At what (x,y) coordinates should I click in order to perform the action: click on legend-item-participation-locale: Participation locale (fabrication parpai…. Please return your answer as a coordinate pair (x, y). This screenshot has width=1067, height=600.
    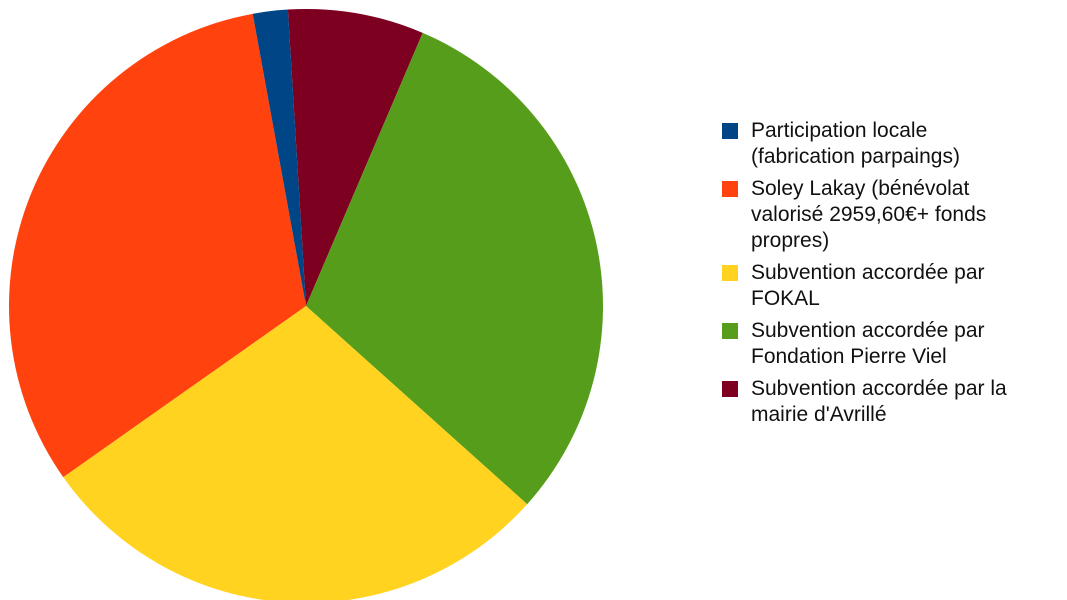
    Looking at the image, I should click on (887, 144).